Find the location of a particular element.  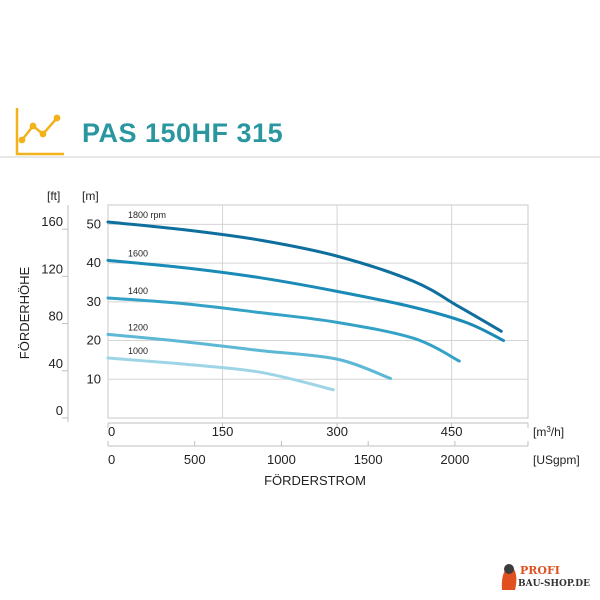

y-tick-label-m: 20 is located at coordinates (94, 340).